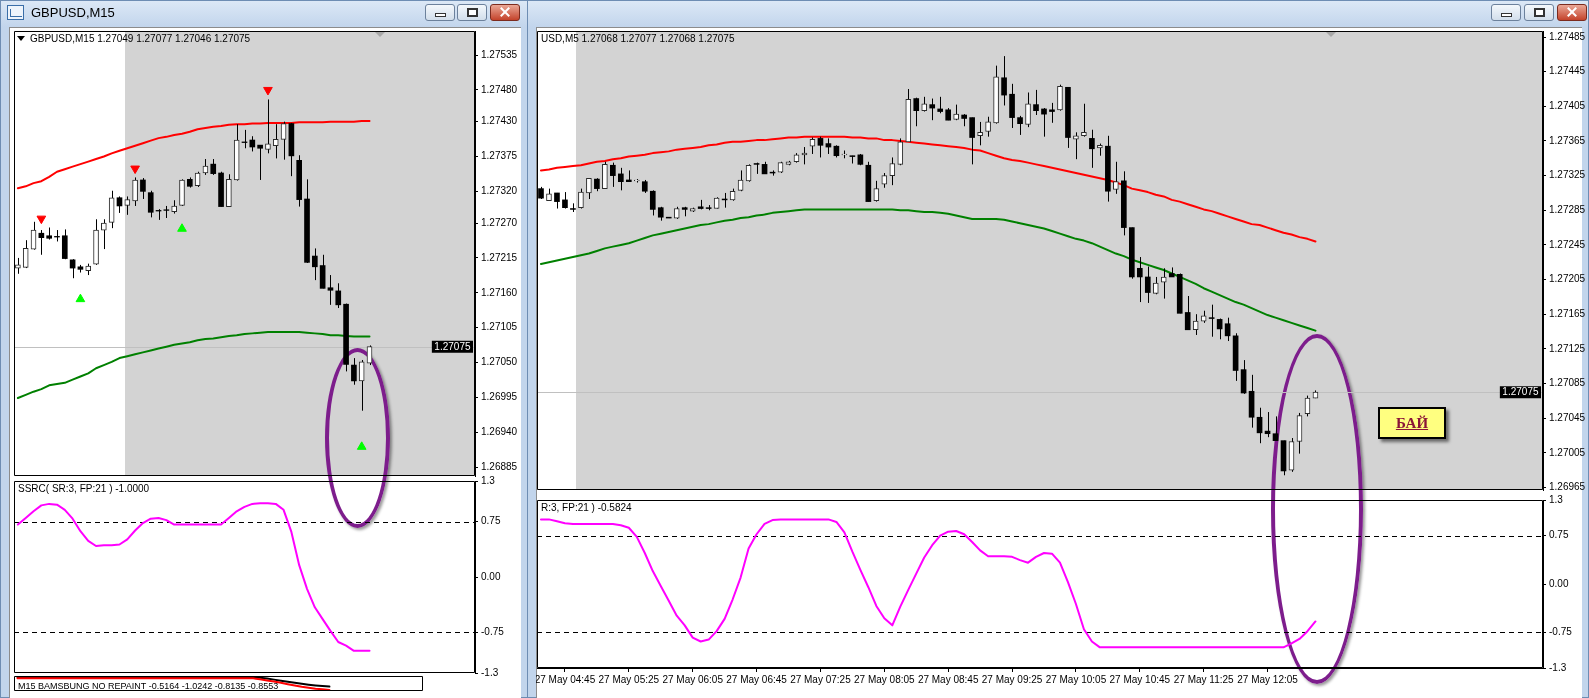  I want to click on y-tick-label: 1.27125, so click(1567, 348).